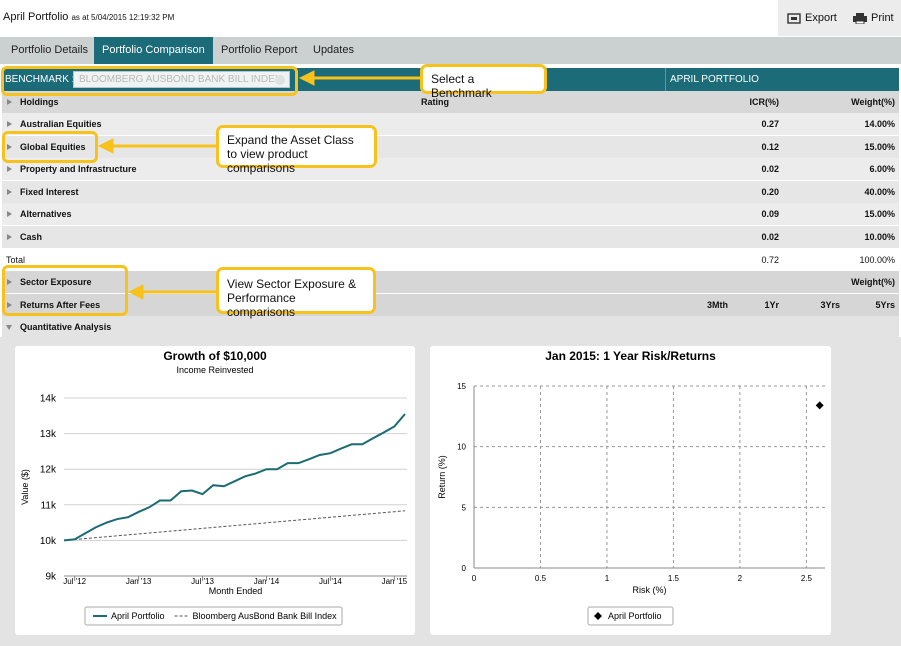 The height and width of the screenshot is (646, 901). Describe the element at coordinates (464, 568) in the screenshot. I see `y-tick-label: 0` at that location.